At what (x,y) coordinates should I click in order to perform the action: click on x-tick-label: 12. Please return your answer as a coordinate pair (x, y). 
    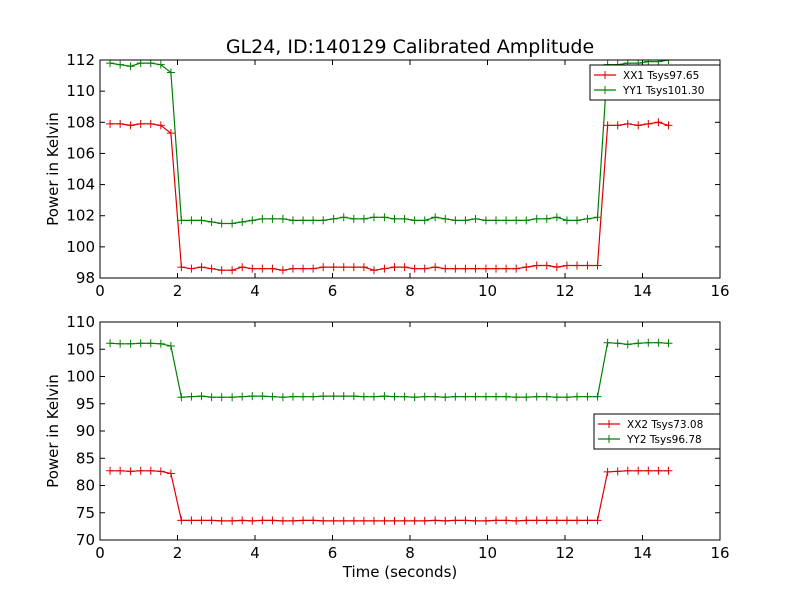
    Looking at the image, I should click on (564, 553).